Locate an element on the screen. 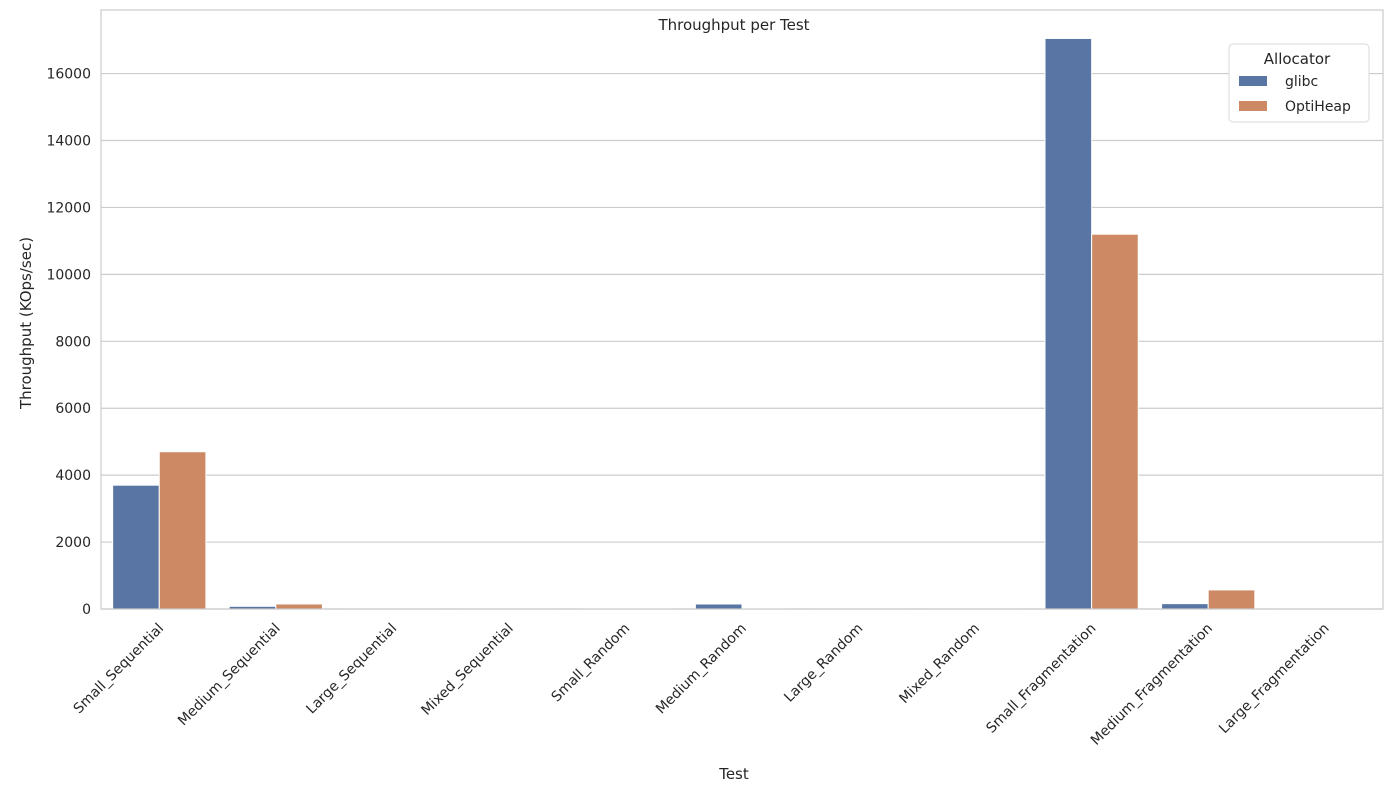 Image resolution: width=1400 pixels, height=800 pixels. bar-glibc-small-sequential is located at coordinates (136, 547).